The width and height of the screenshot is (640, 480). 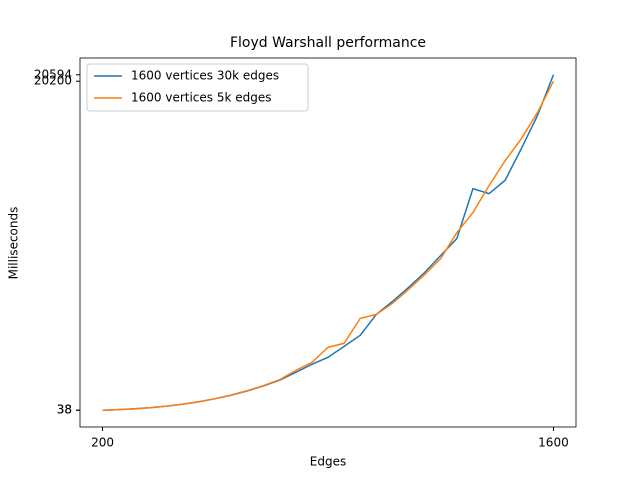 I want to click on legend-box, so click(x=197, y=87).